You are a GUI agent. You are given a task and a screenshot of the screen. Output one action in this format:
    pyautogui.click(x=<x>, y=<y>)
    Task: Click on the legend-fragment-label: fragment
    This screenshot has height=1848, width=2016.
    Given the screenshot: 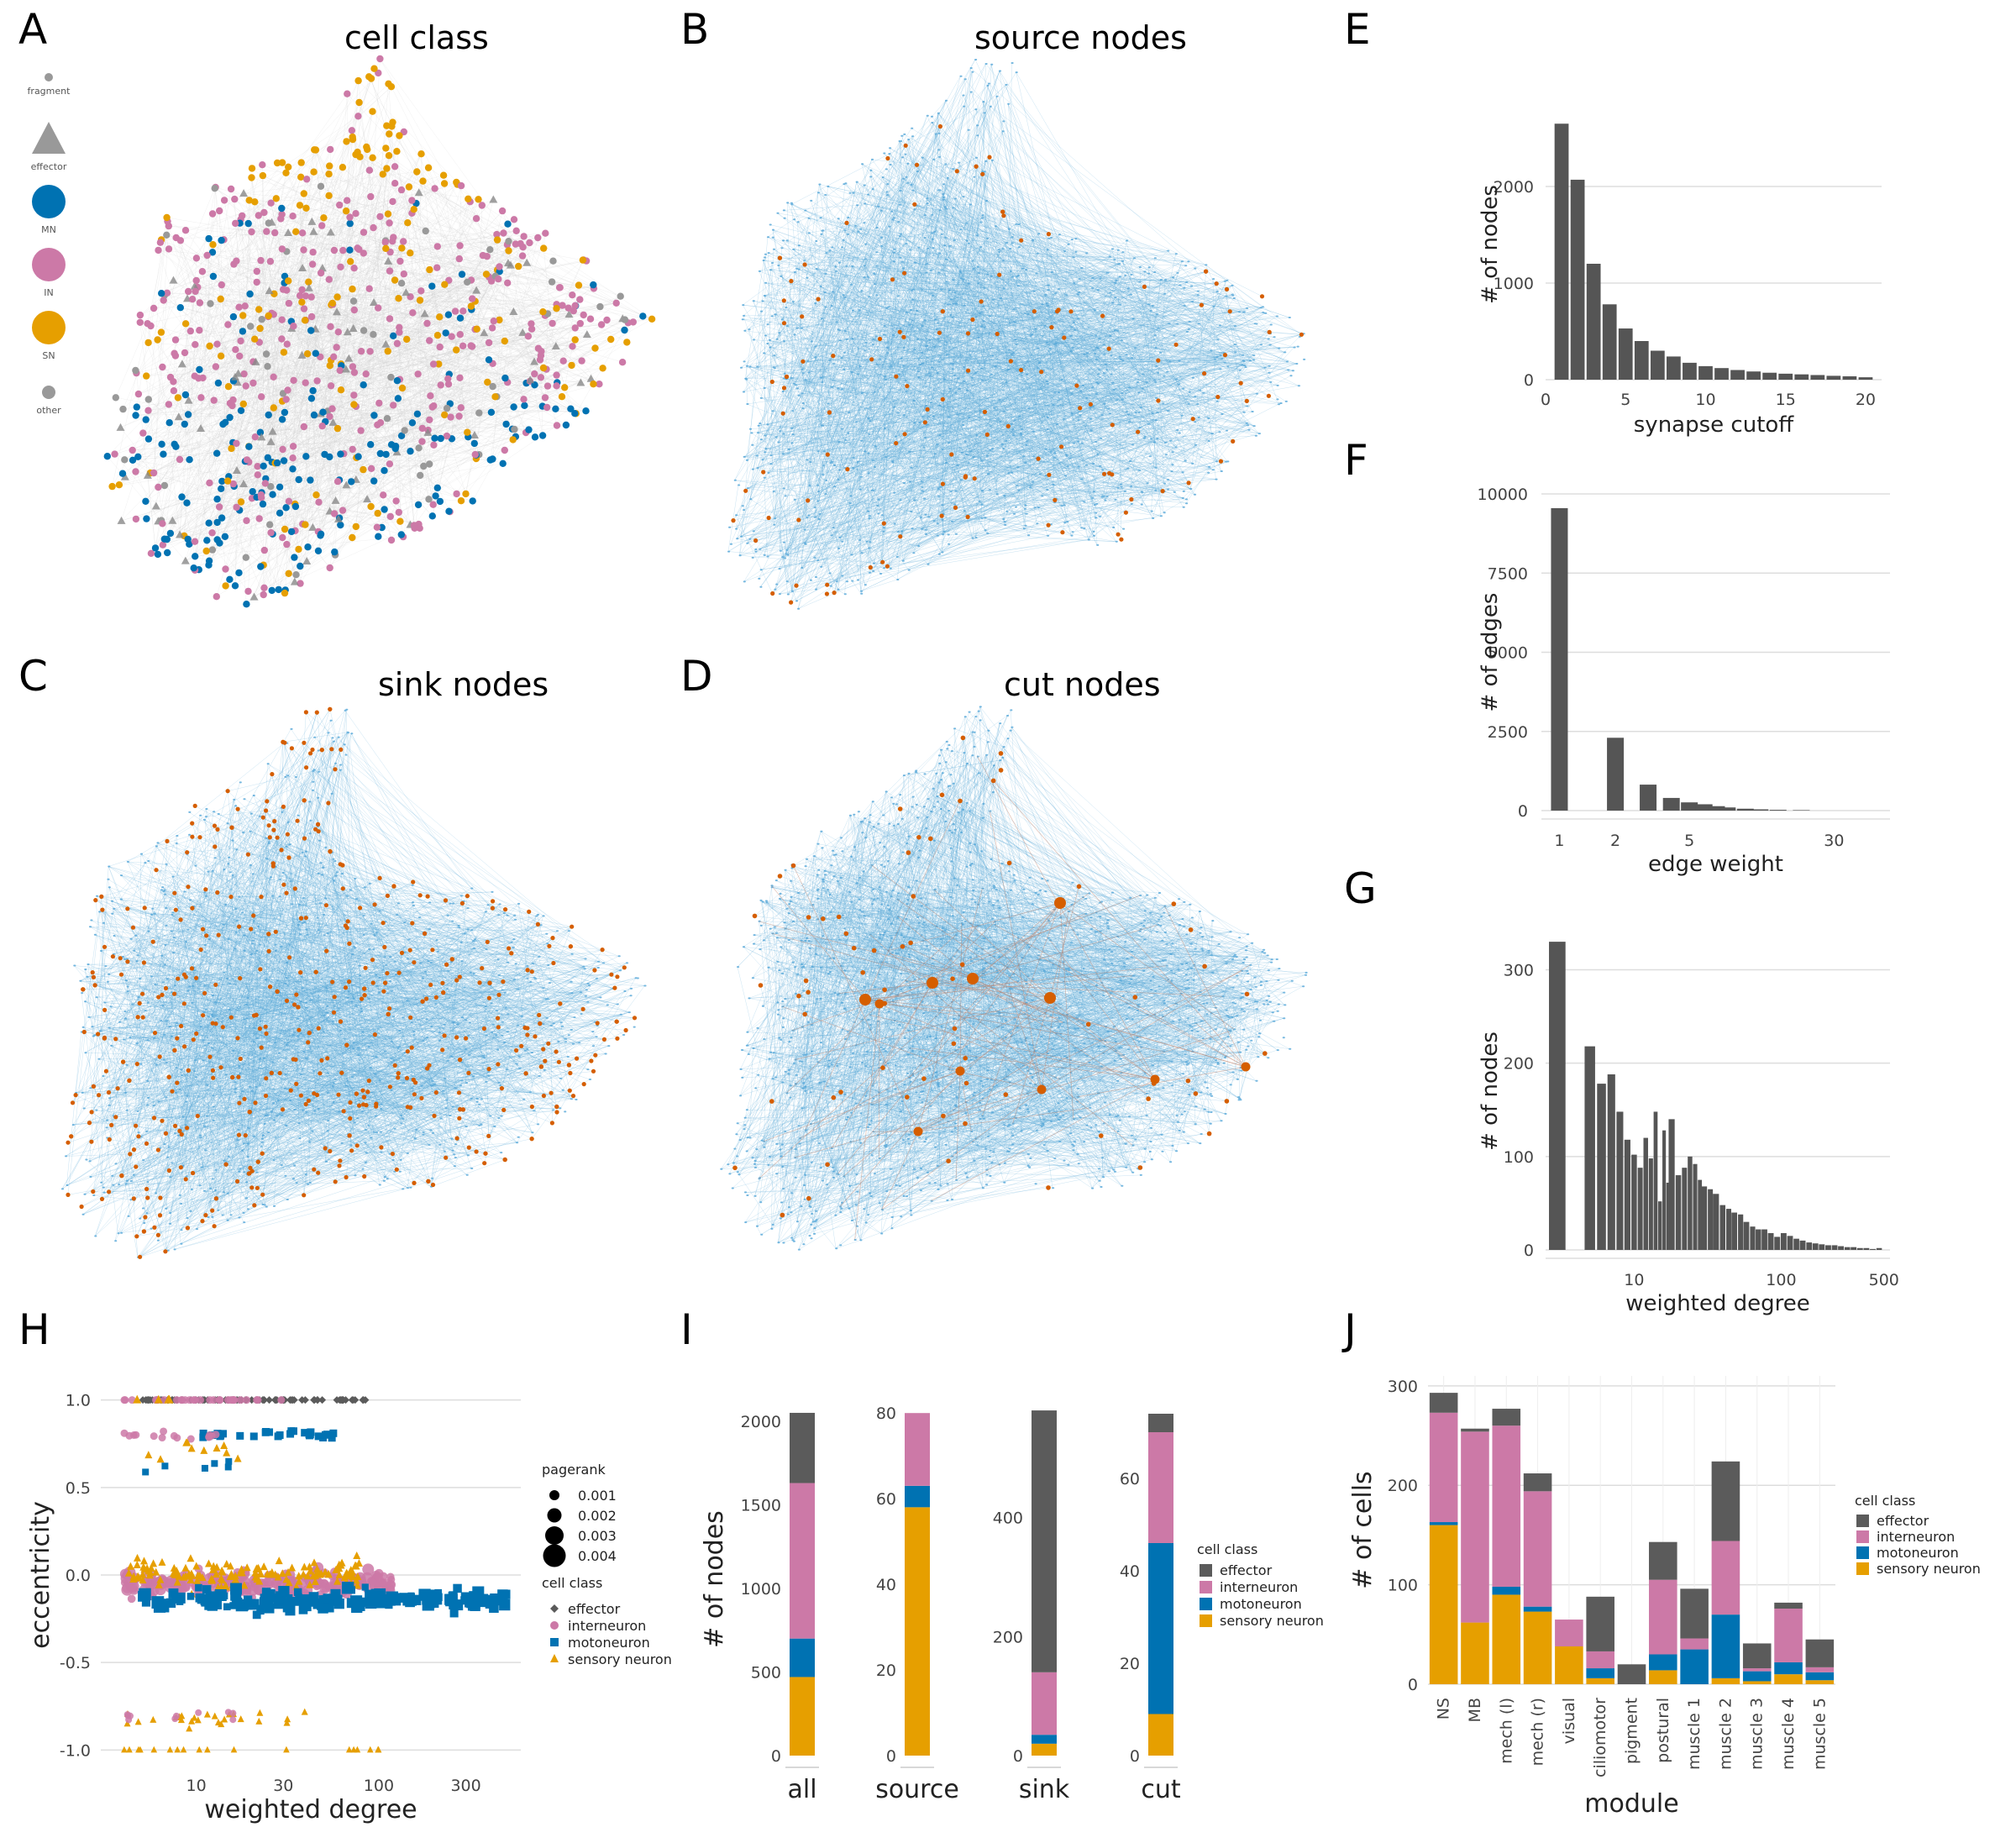 What is the action you would take?
    pyautogui.click(x=49, y=91)
    